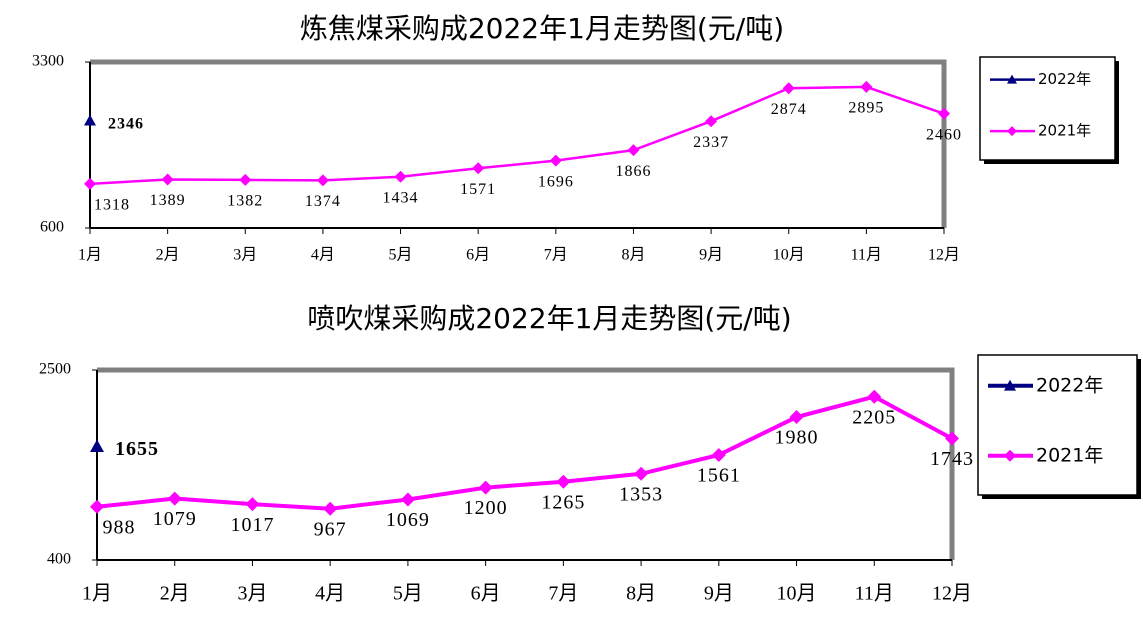  What do you see at coordinates (119, 527) in the screenshot?
I see `data-label: 988` at bounding box center [119, 527].